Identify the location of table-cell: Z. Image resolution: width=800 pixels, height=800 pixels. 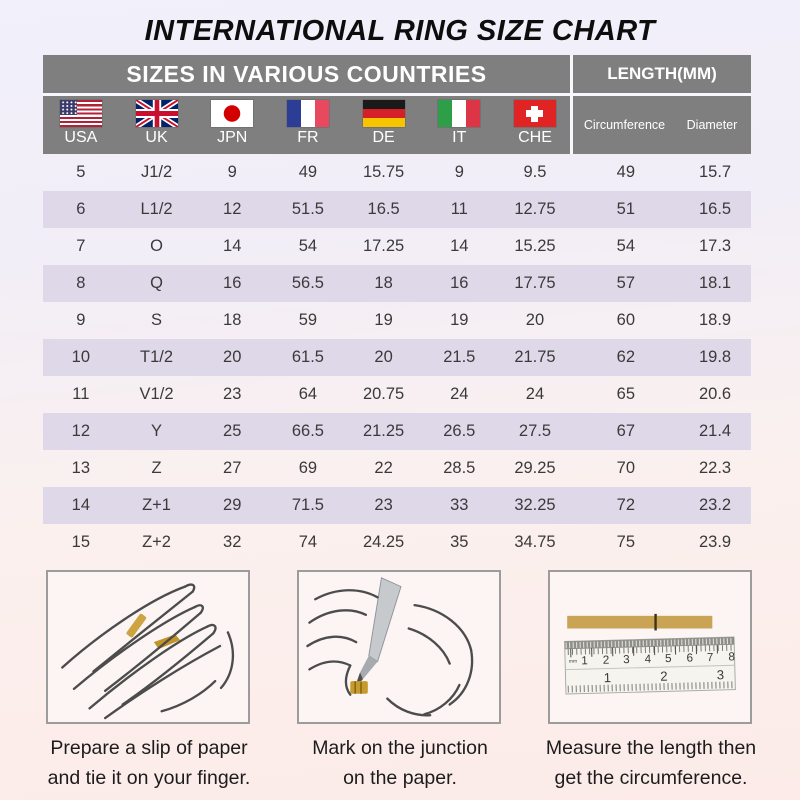
(156, 468).